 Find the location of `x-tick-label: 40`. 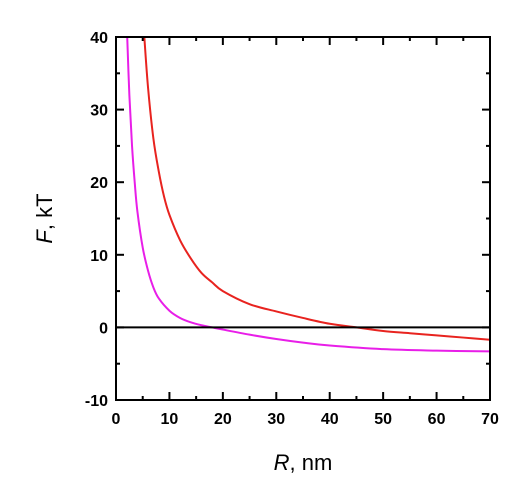

x-tick-label: 40 is located at coordinates (330, 419).